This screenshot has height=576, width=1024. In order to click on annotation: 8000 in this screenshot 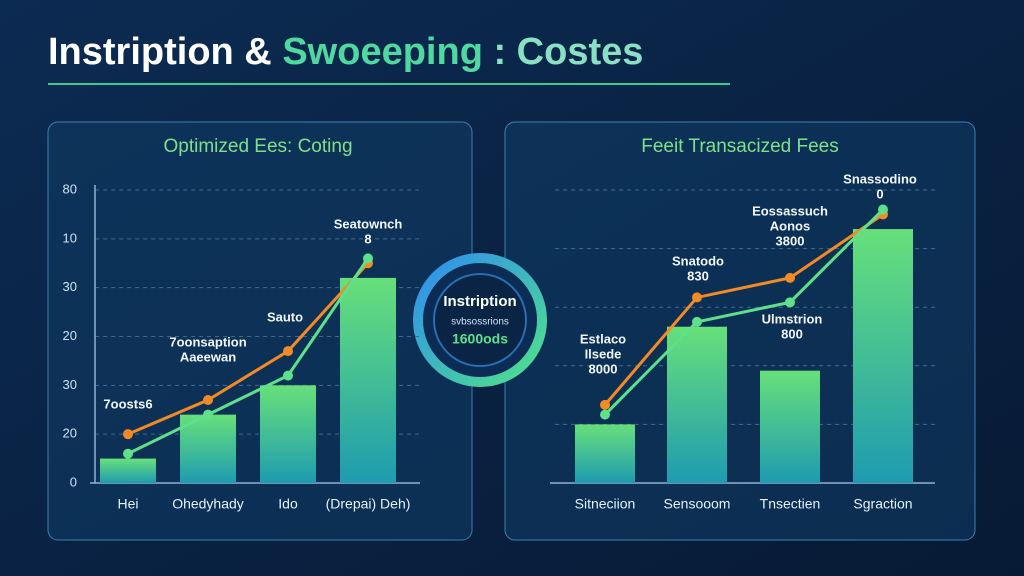, I will do `click(603, 368)`.